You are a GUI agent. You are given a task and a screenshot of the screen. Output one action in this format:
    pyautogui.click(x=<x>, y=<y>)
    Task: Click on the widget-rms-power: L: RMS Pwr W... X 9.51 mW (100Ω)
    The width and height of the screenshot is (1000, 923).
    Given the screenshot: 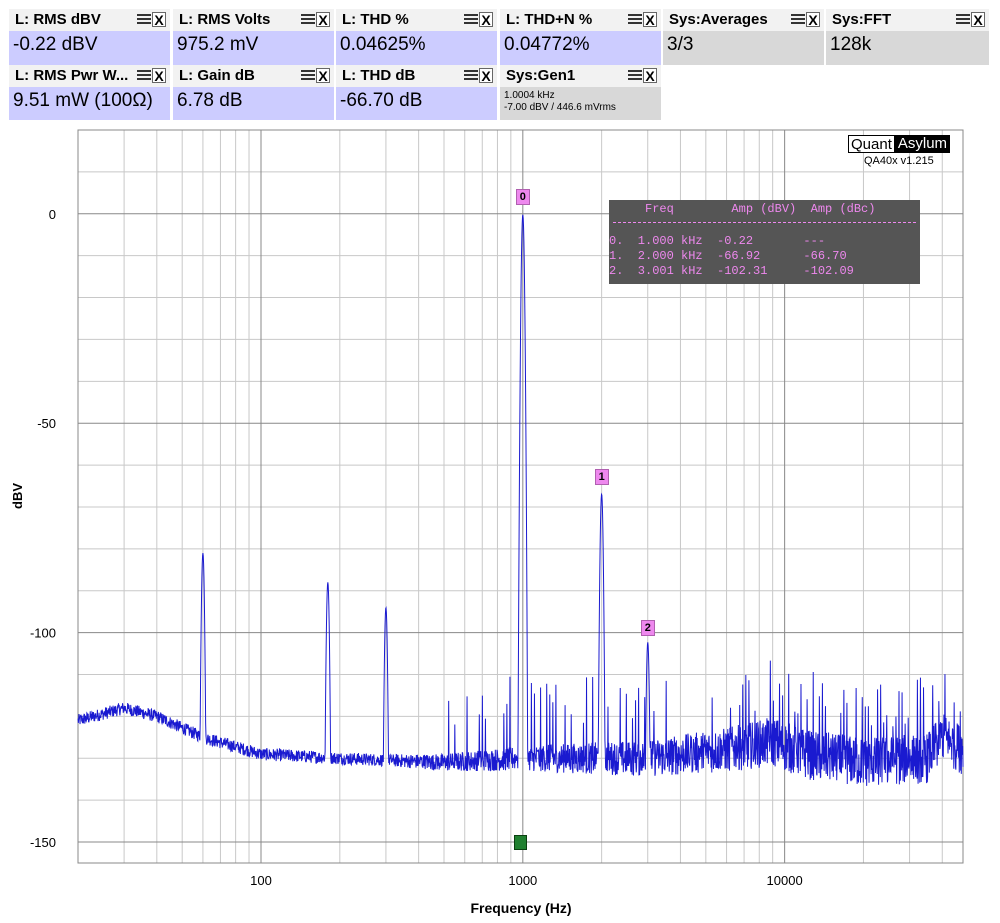 What is the action you would take?
    pyautogui.click(x=89, y=92)
    